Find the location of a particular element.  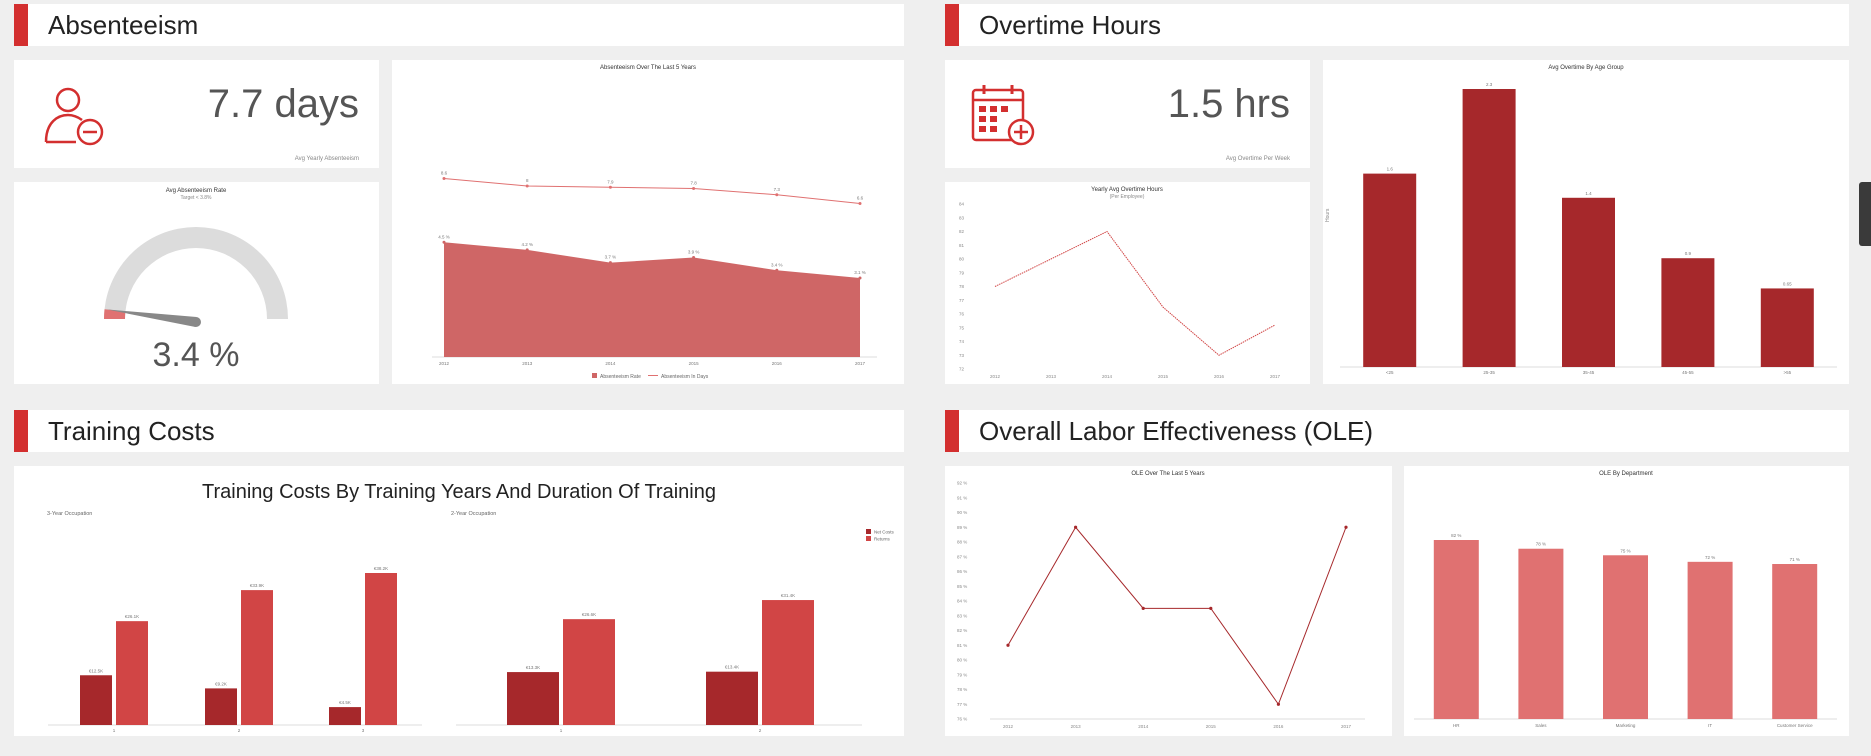

y-tick-label: 74 is located at coordinates (962, 341).